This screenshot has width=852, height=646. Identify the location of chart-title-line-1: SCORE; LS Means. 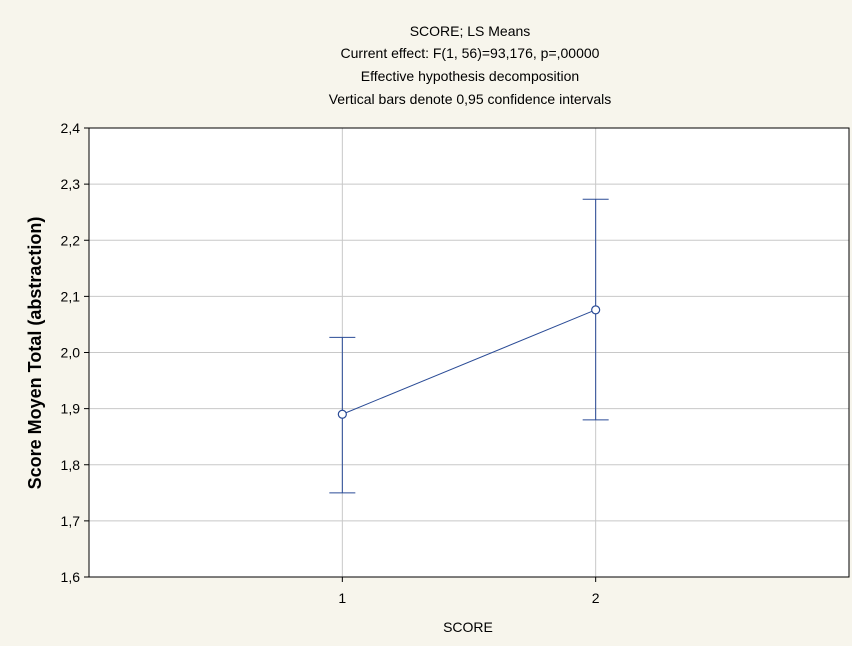
(470, 31).